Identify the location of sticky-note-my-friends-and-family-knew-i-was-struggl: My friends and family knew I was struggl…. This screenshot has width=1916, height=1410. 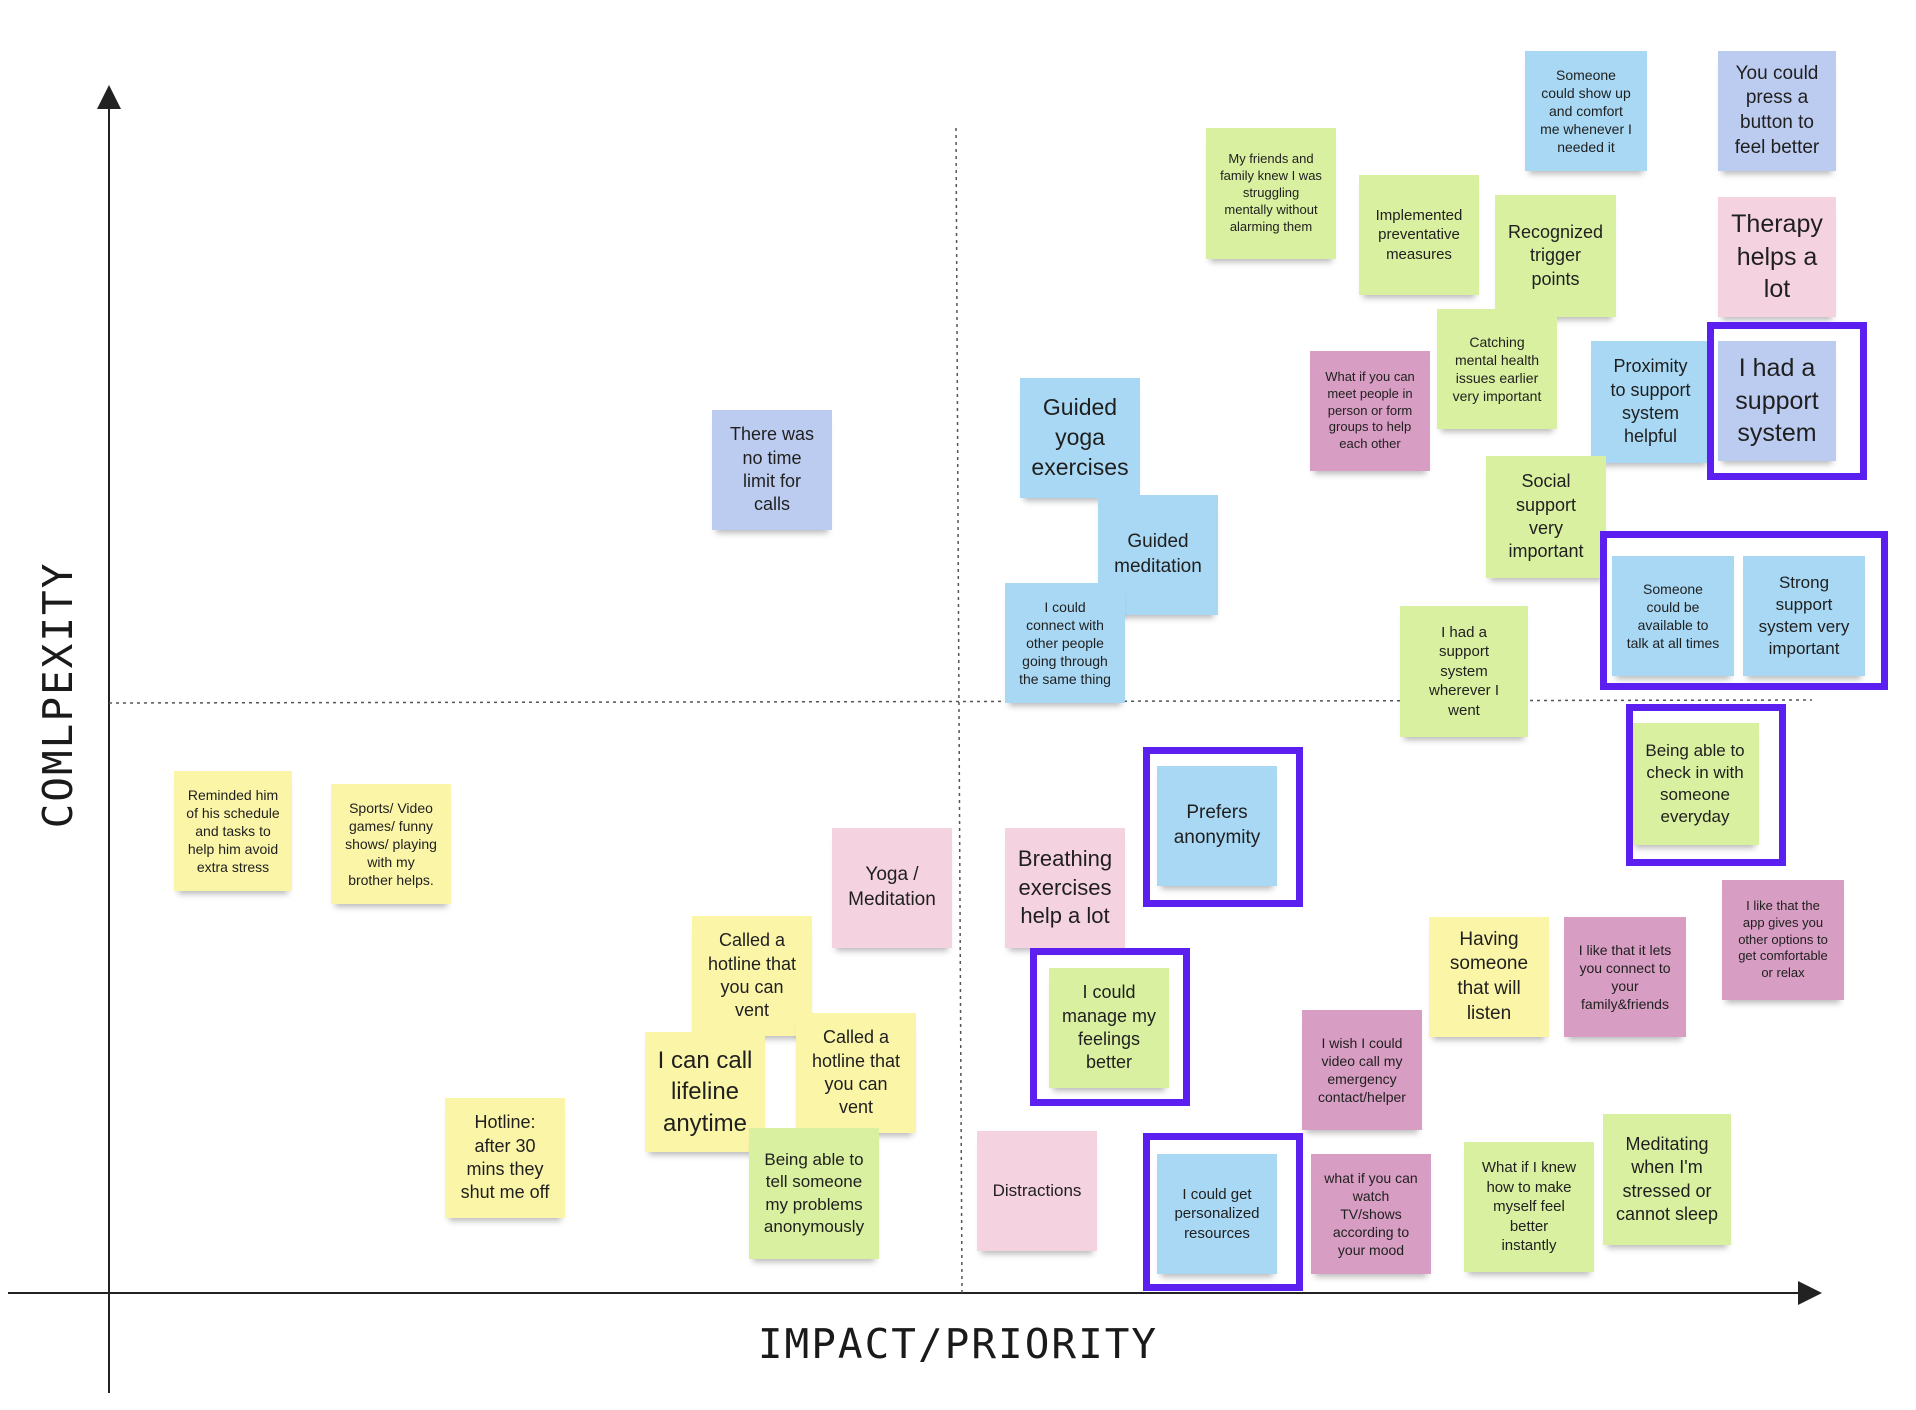
(1271, 193).